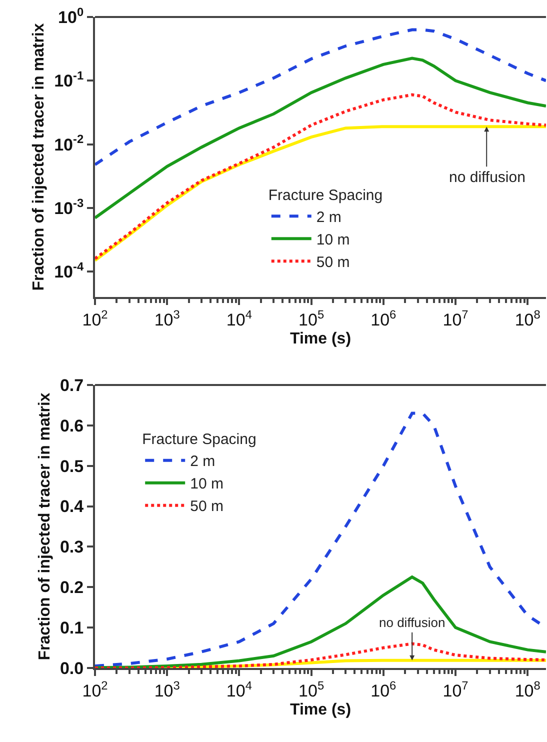  What do you see at coordinates (69, 143) in the screenshot?
I see `y-tick-label: 10$^{-2}$` at bounding box center [69, 143].